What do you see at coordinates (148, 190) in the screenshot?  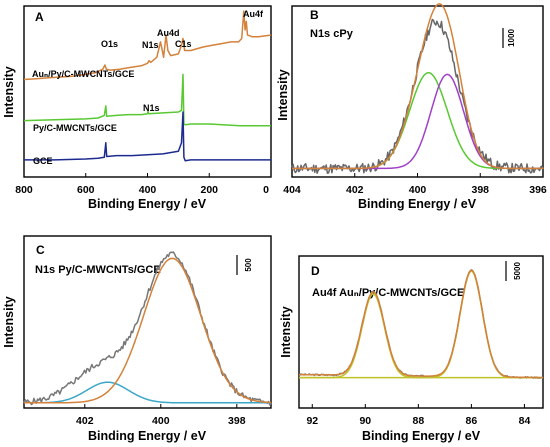 I see `panel-a-tick-label-400: 400` at bounding box center [148, 190].